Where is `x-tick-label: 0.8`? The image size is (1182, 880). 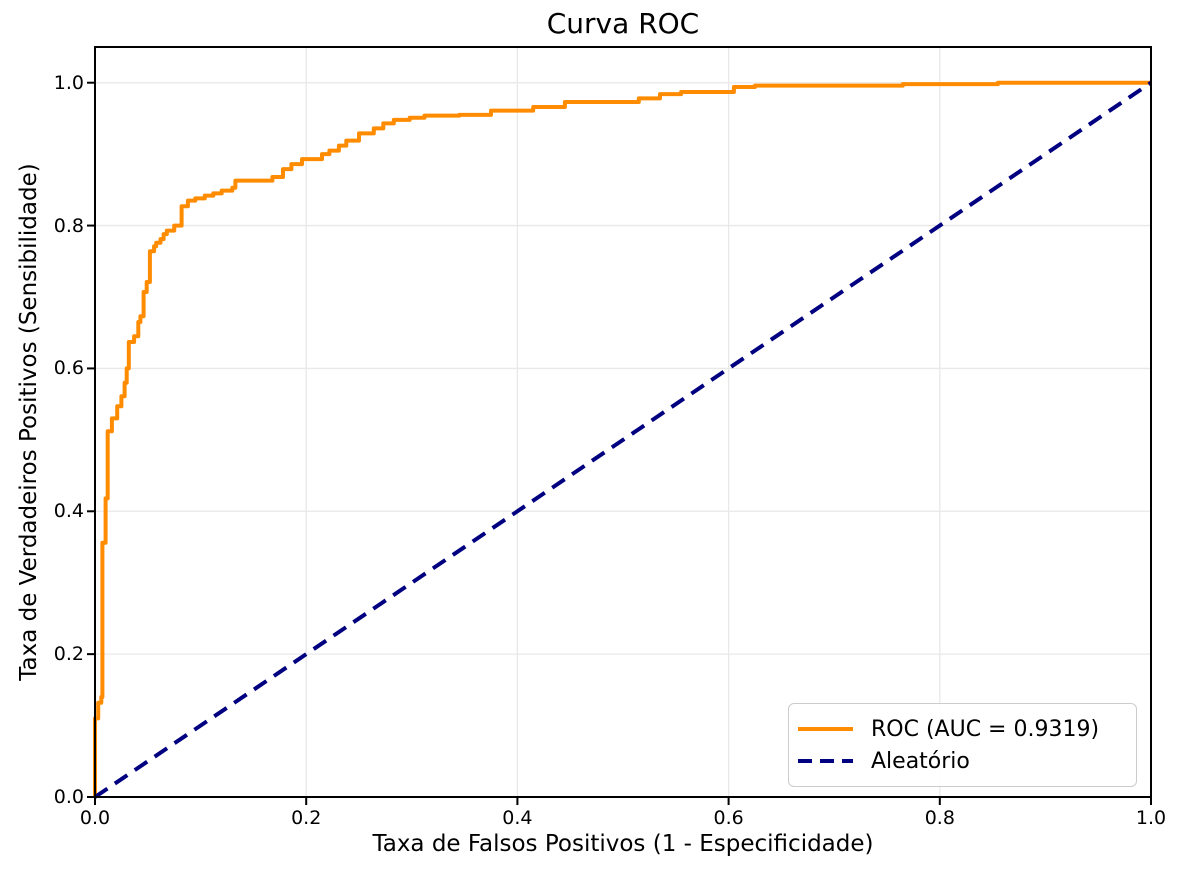 x-tick-label: 0.8 is located at coordinates (939, 818).